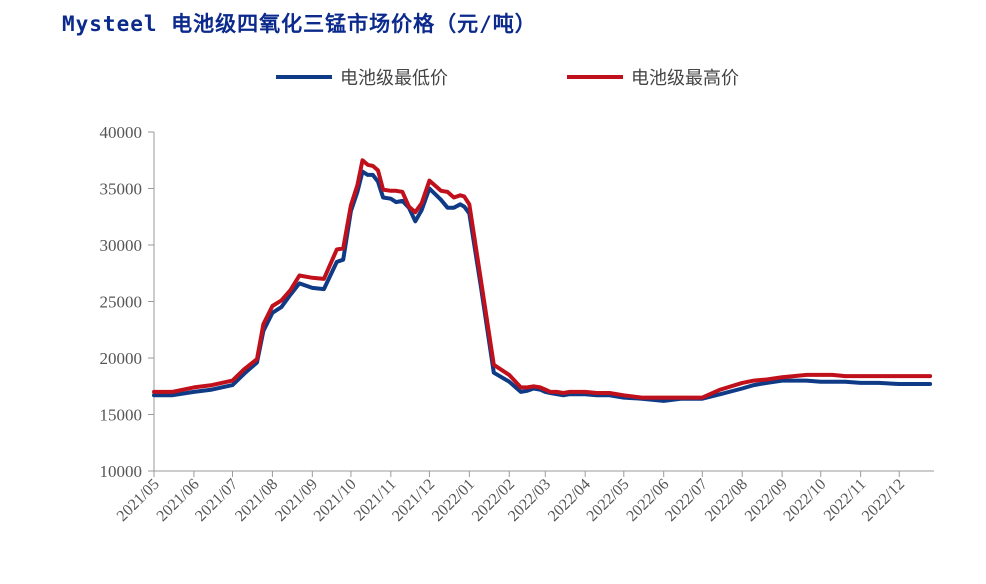 The image size is (986, 584). Describe the element at coordinates (299, 24) in the screenshot. I see `chart-title: Mysteel 电池级四氧化三锰市场价格（元/吨）` at that location.